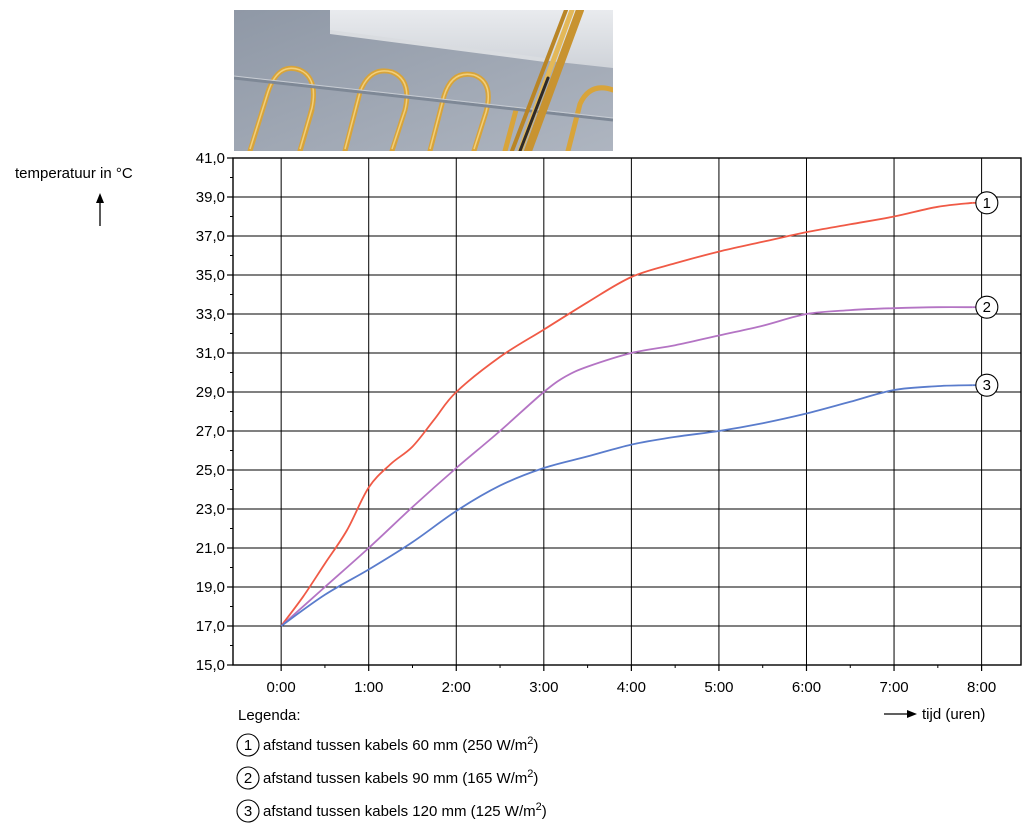  What do you see at coordinates (210, 665) in the screenshot?
I see `y-tick-label: 15,0` at bounding box center [210, 665].